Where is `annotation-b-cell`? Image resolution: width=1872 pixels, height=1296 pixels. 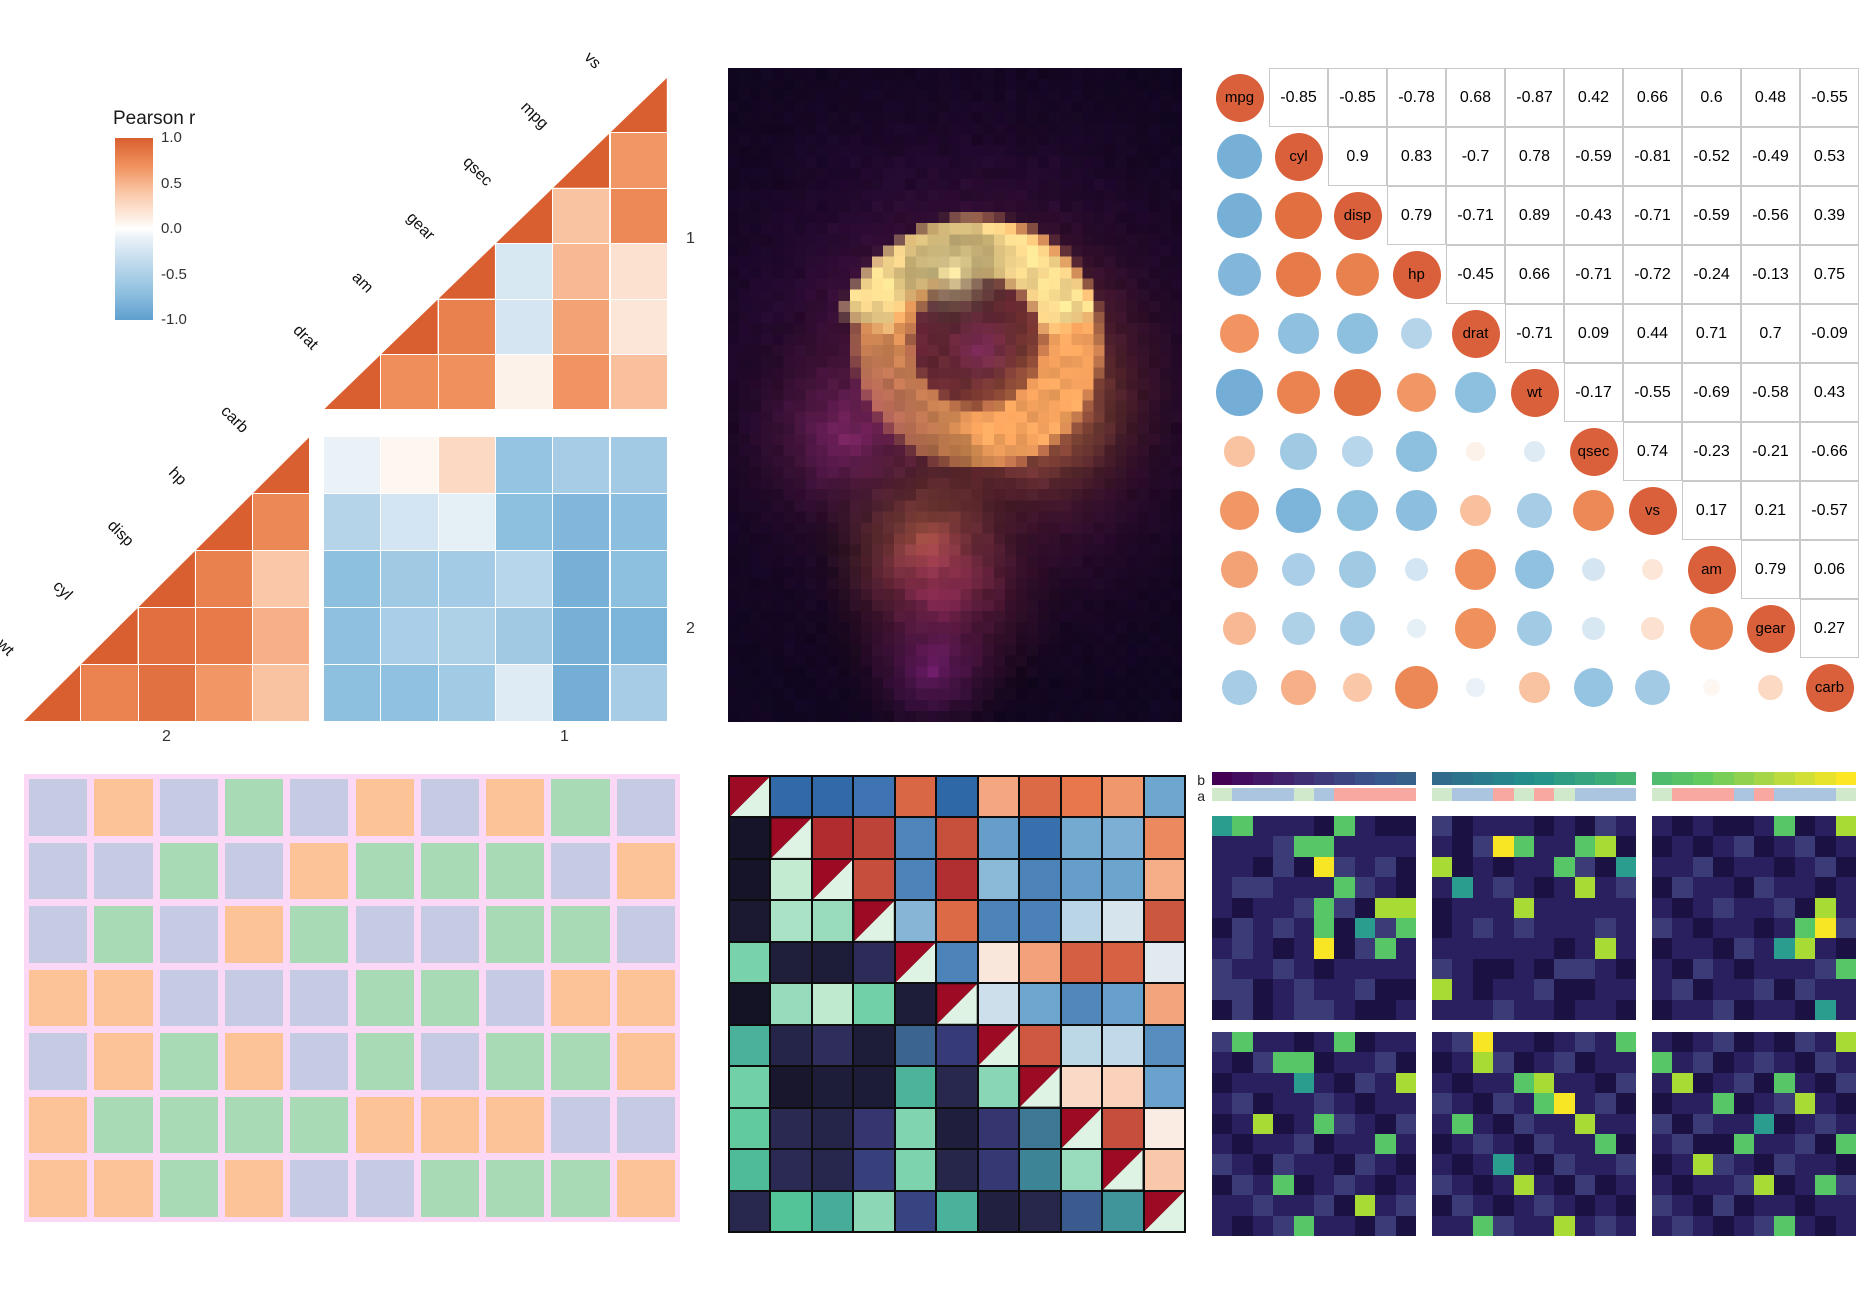
annotation-b-cell is located at coordinates (1365, 778).